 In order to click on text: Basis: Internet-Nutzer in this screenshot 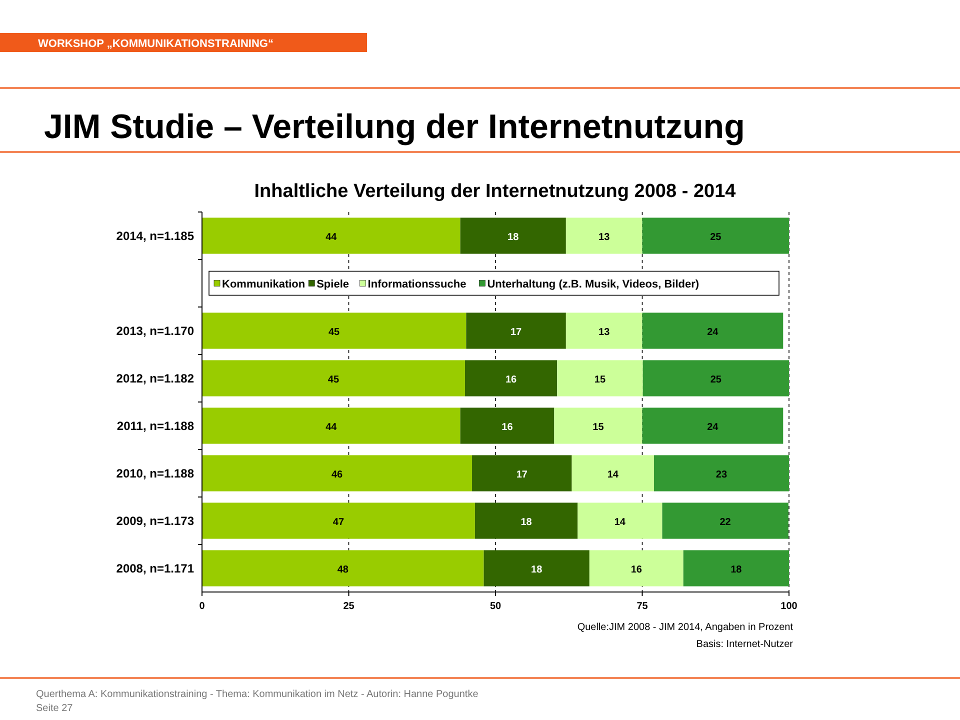, I will do `click(745, 644)`.